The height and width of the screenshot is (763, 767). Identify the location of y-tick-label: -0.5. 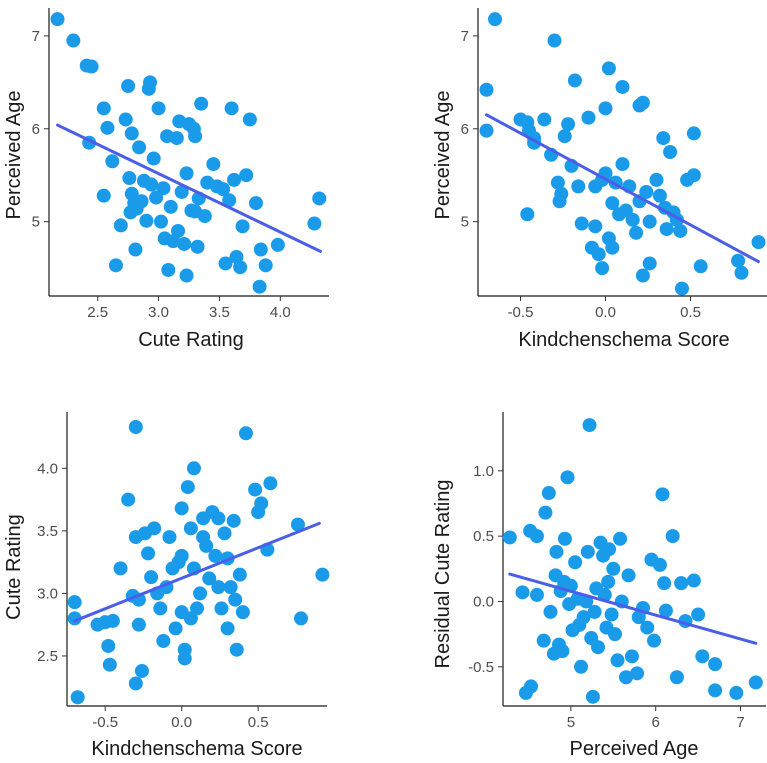
(481, 667).